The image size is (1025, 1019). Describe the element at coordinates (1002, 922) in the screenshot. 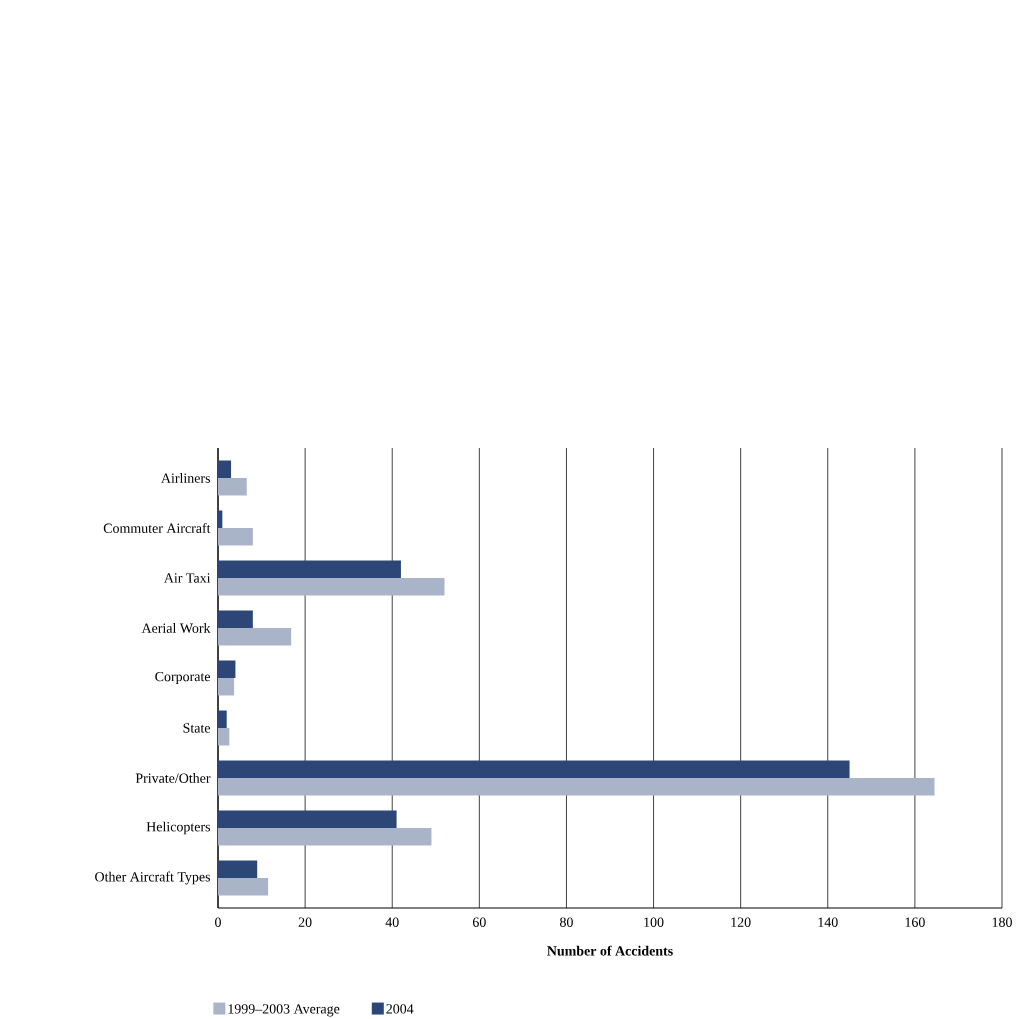

I see `x-tick-label: 180` at that location.